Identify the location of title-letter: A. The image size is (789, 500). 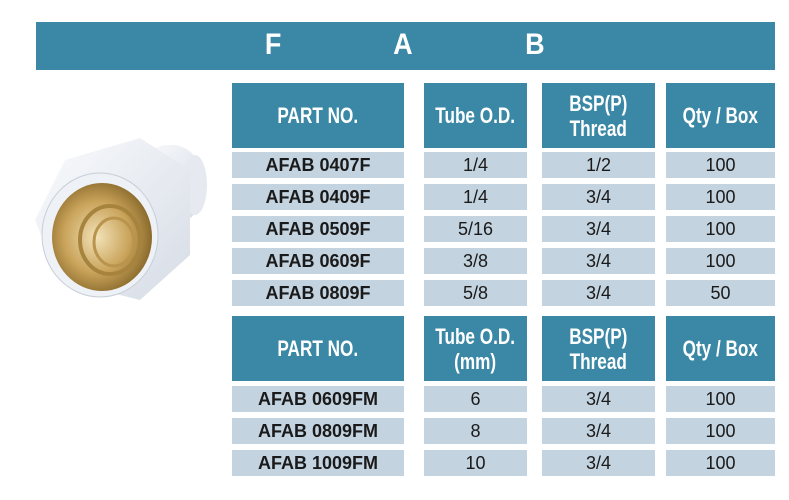
(403, 44).